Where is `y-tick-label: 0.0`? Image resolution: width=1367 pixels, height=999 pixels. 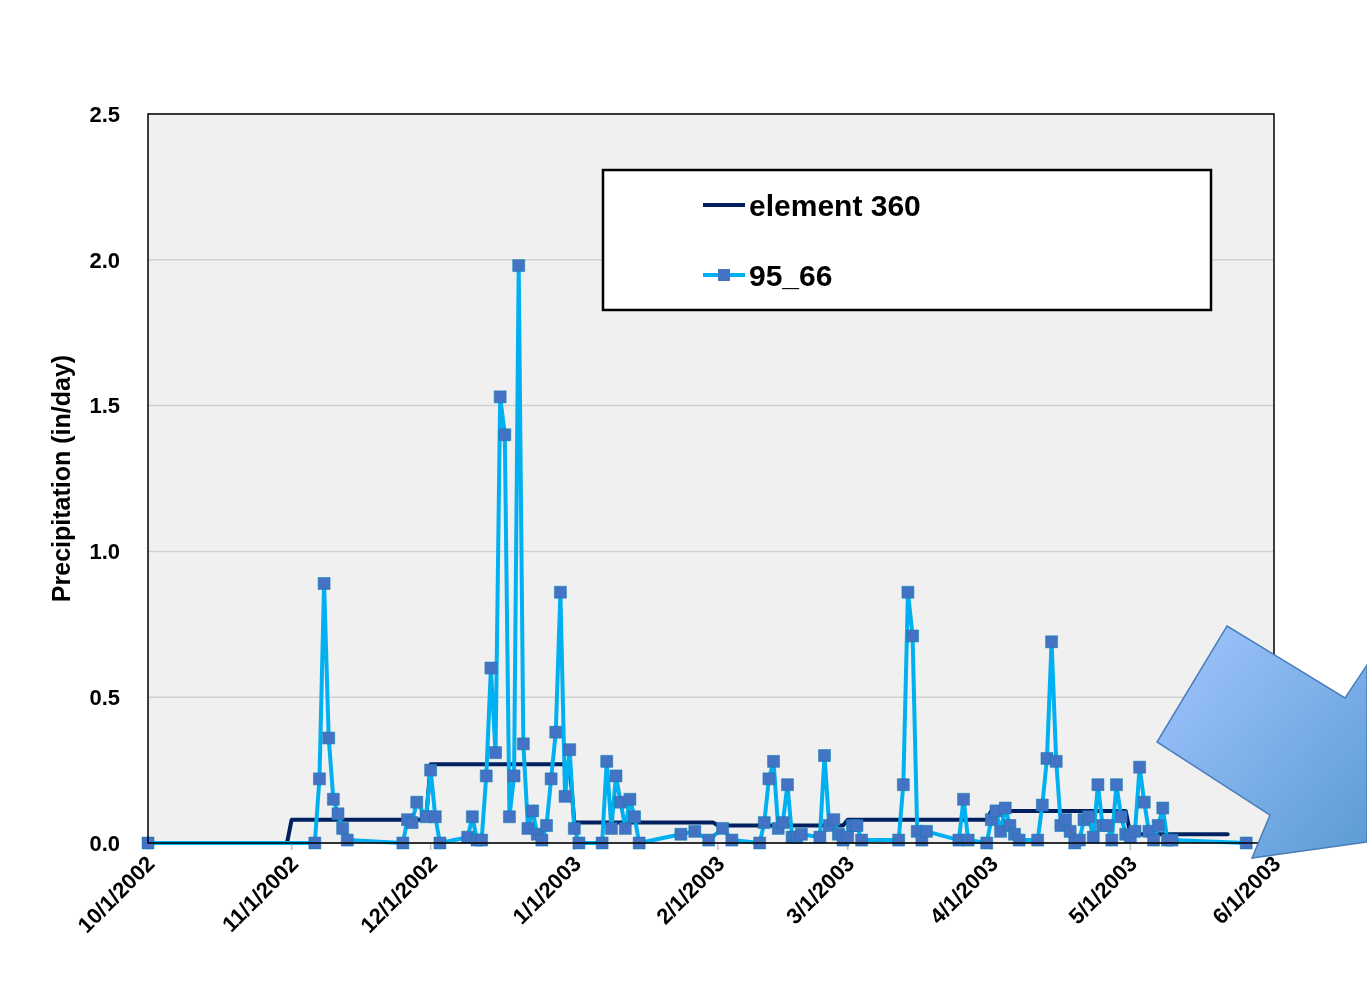
y-tick-label: 0.0 is located at coordinates (104, 843).